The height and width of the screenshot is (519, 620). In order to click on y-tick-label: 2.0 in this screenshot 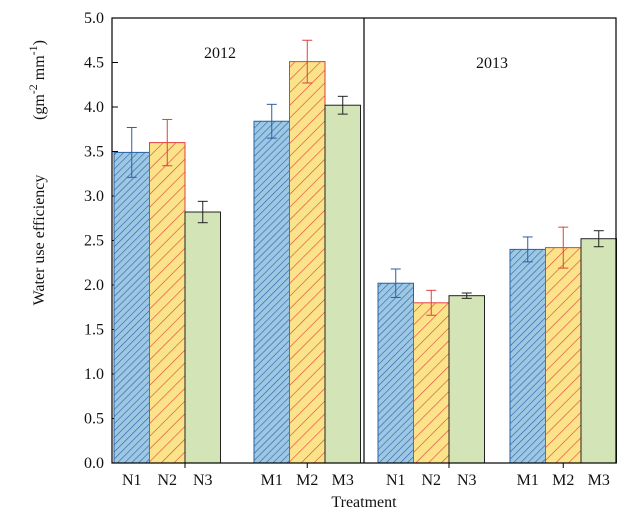, I will do `click(94, 285)`.